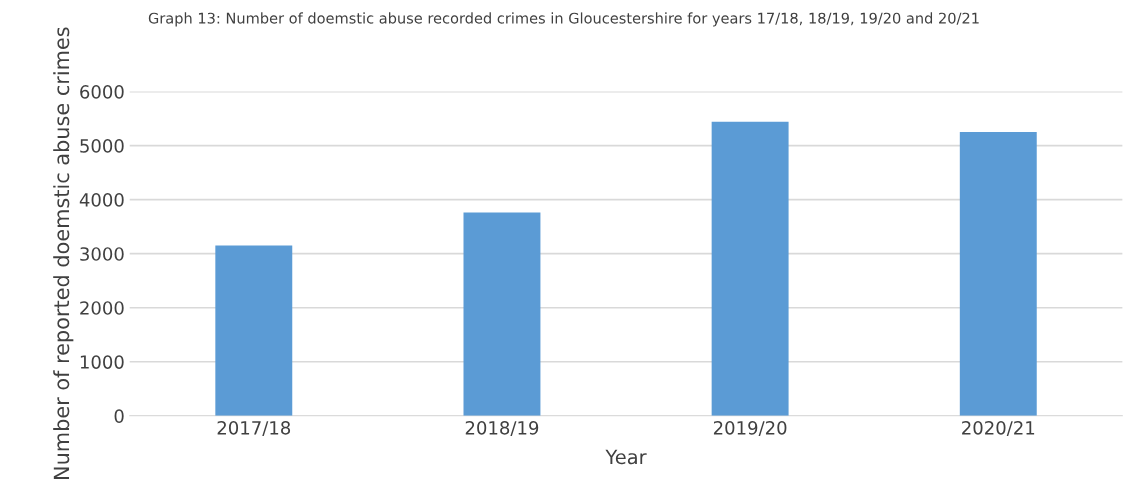 This screenshot has width=1128, height=495. What do you see at coordinates (102, 92) in the screenshot?
I see `y-tick-label: 6000` at bounding box center [102, 92].